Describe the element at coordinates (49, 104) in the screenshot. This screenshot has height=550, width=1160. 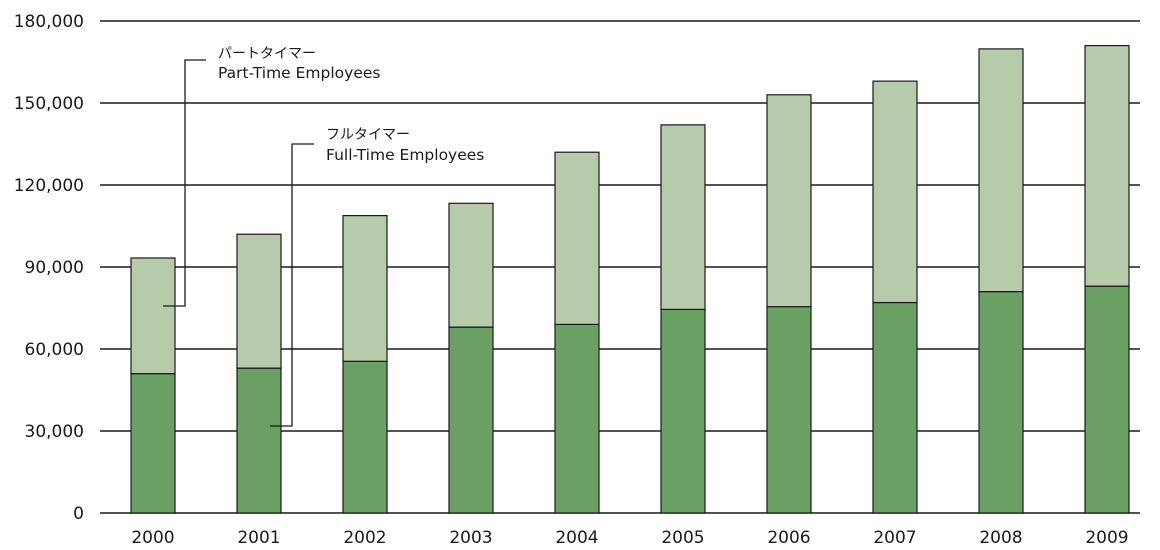
I see `y-tick-label: 150,000` at that location.